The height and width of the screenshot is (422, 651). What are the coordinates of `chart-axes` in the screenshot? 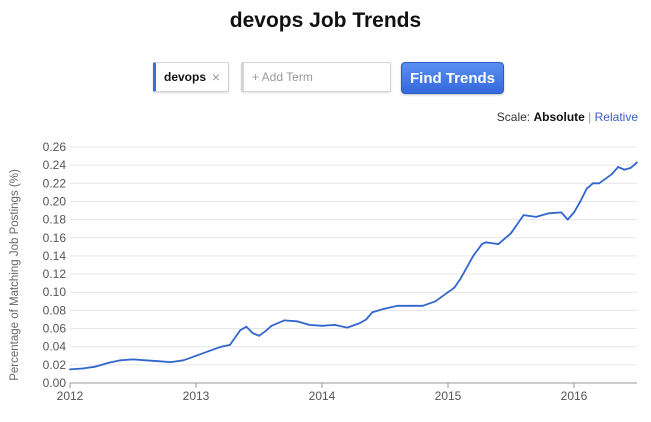 It's located at (353, 385).